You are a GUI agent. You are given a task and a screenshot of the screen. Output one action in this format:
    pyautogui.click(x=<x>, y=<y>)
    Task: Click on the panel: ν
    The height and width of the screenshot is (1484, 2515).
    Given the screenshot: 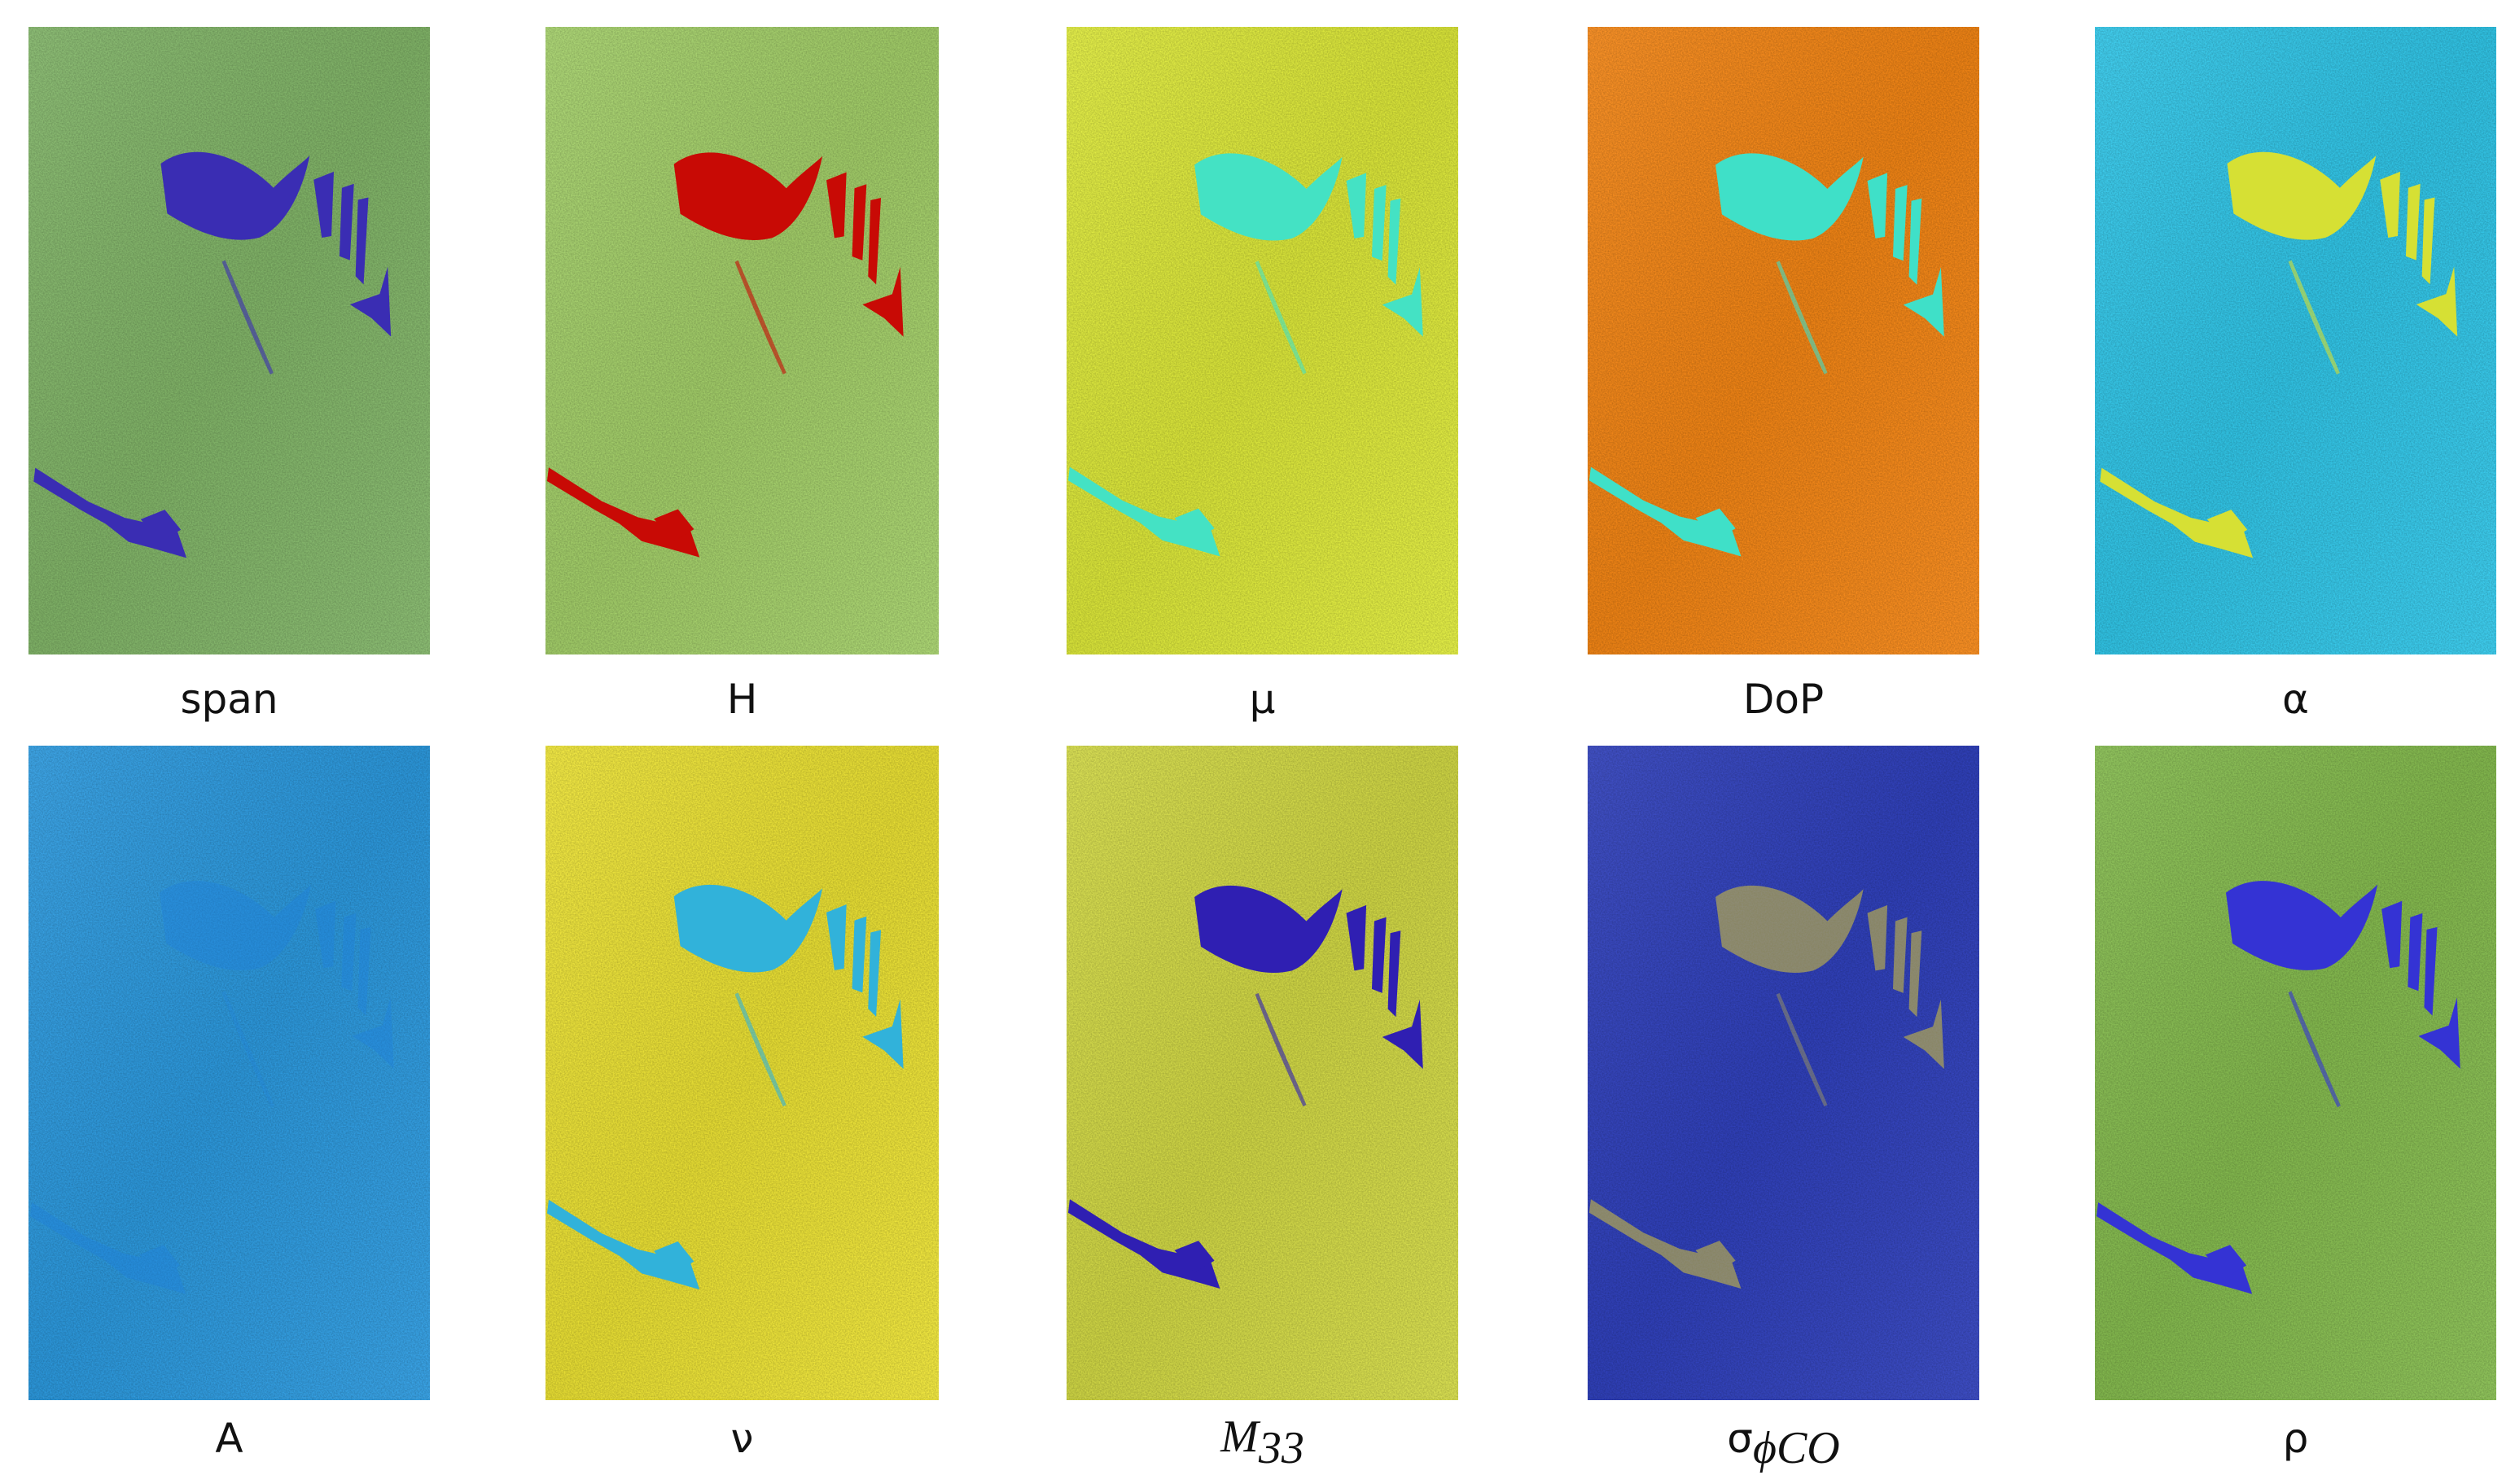 What is the action you would take?
    pyautogui.click(x=742, y=1104)
    